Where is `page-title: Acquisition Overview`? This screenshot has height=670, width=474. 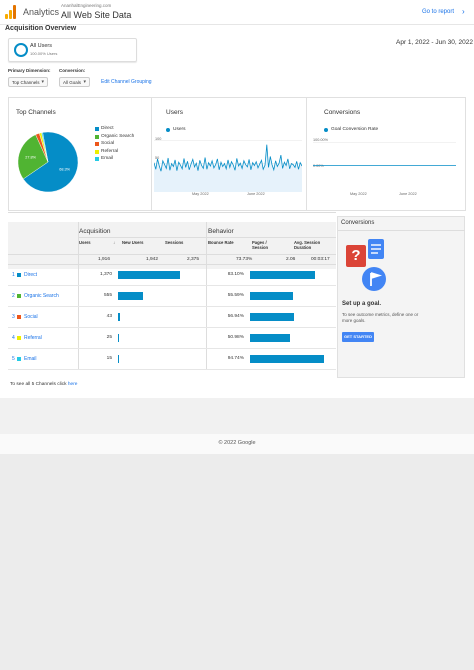
page-title: Acquisition Overview is located at coordinates (41, 28).